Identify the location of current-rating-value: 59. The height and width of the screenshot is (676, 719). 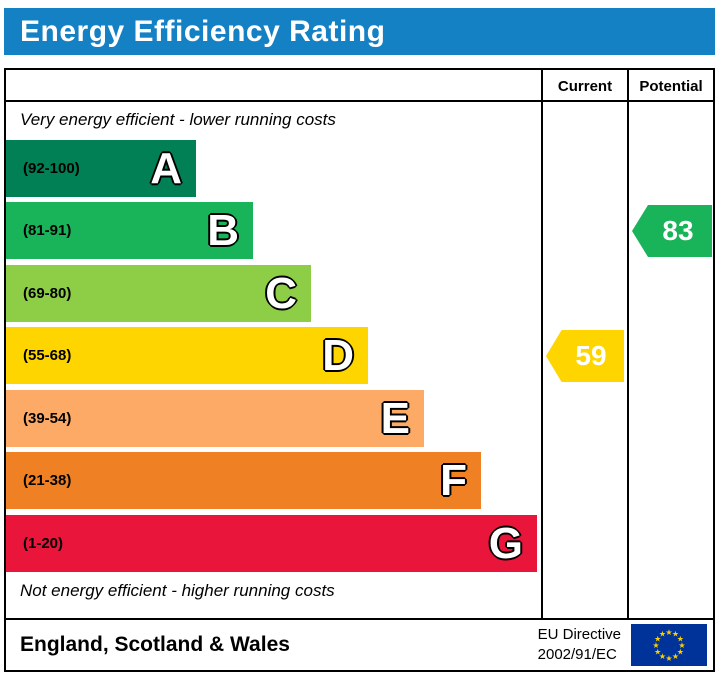
(591, 355).